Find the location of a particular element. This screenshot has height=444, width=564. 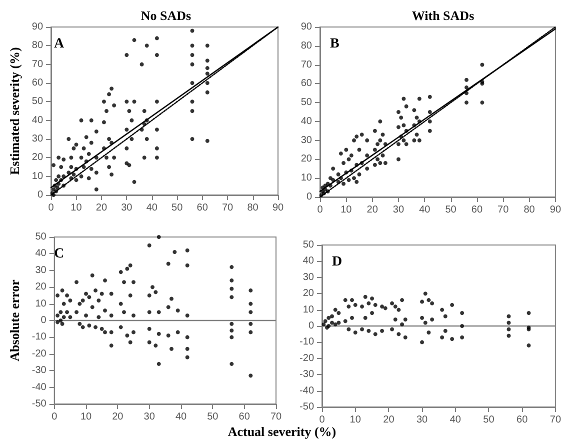

annotation: D is located at coordinates (337, 262).